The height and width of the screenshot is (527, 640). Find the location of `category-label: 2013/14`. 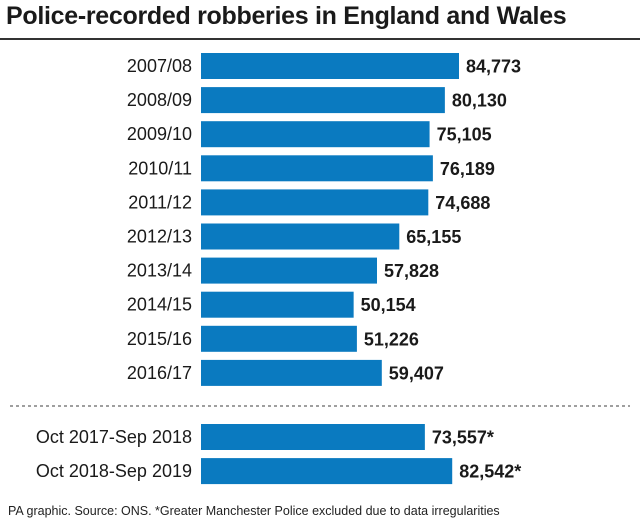

category-label: 2013/14 is located at coordinates (159, 271).